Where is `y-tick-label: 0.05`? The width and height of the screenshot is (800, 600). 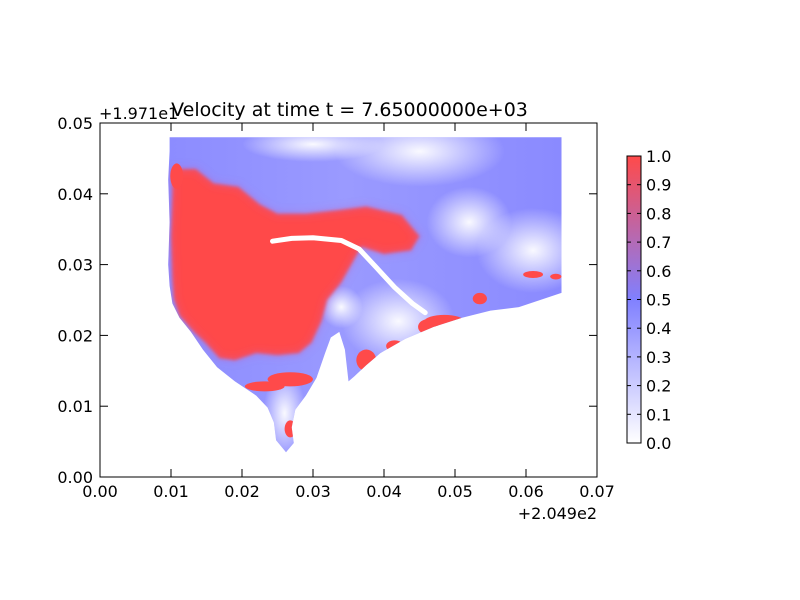 y-tick-label: 0.05 is located at coordinates (75, 123).